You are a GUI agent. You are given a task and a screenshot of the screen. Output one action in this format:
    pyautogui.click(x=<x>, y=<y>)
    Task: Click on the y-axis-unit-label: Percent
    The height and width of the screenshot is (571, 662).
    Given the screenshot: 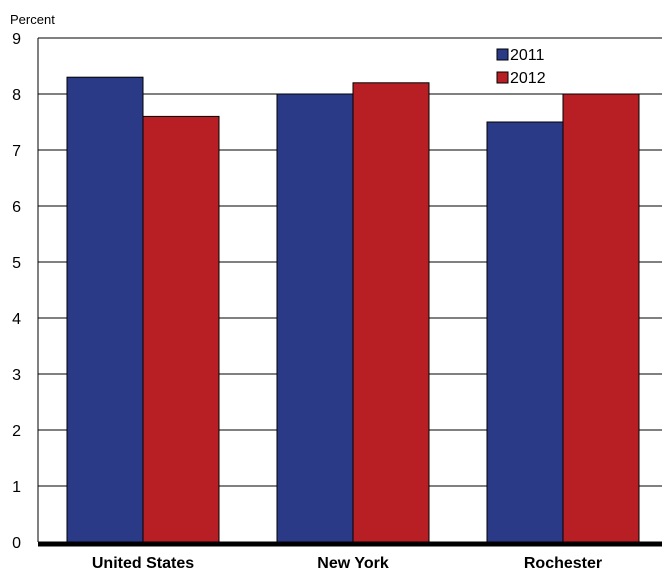 What is the action you would take?
    pyautogui.click(x=32, y=19)
    